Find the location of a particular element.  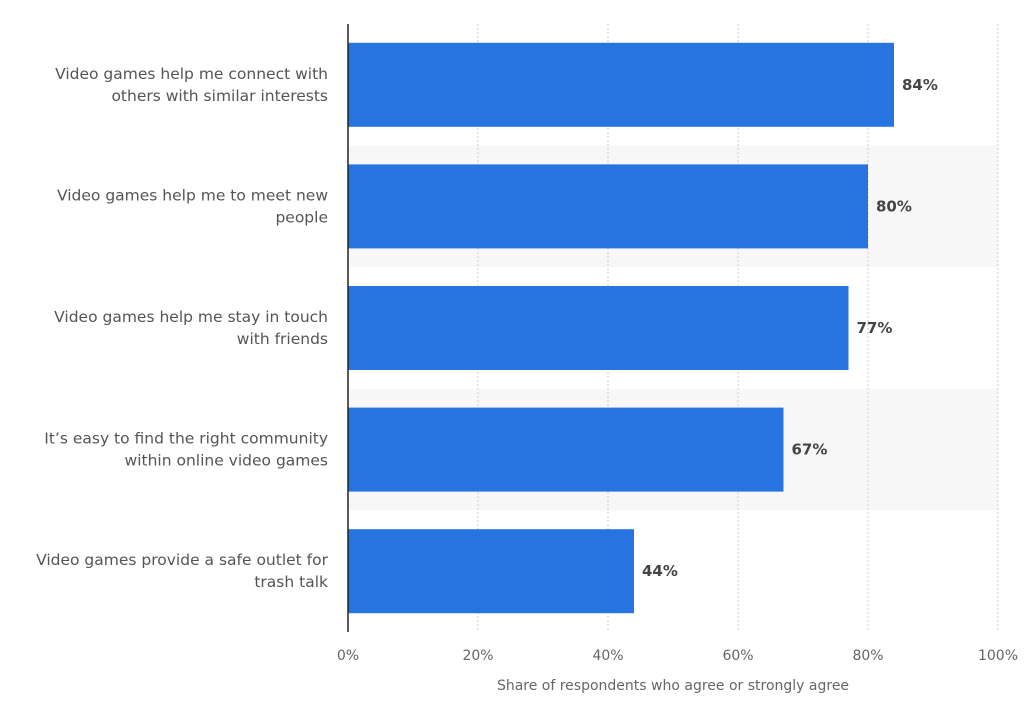

x-tick-label: 80% is located at coordinates (867, 656).